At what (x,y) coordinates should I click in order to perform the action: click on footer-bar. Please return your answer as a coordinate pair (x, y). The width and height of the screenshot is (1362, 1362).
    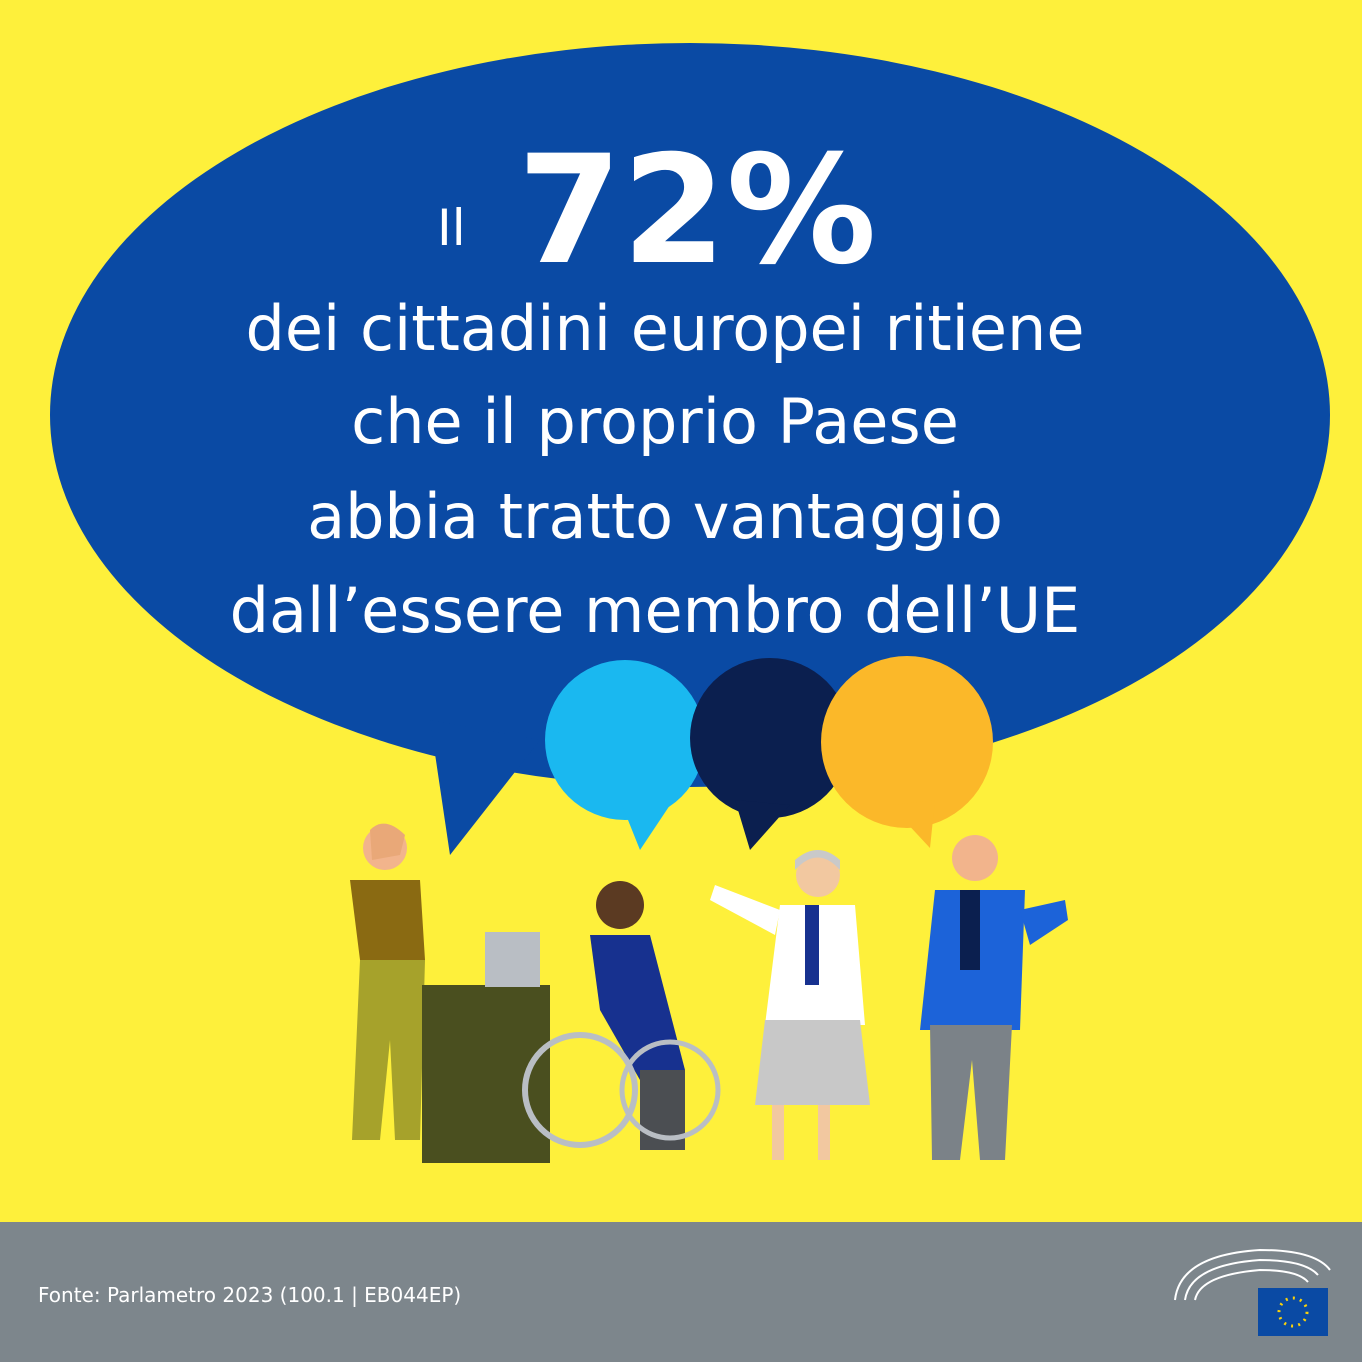
    Looking at the image, I should click on (681, 1292).